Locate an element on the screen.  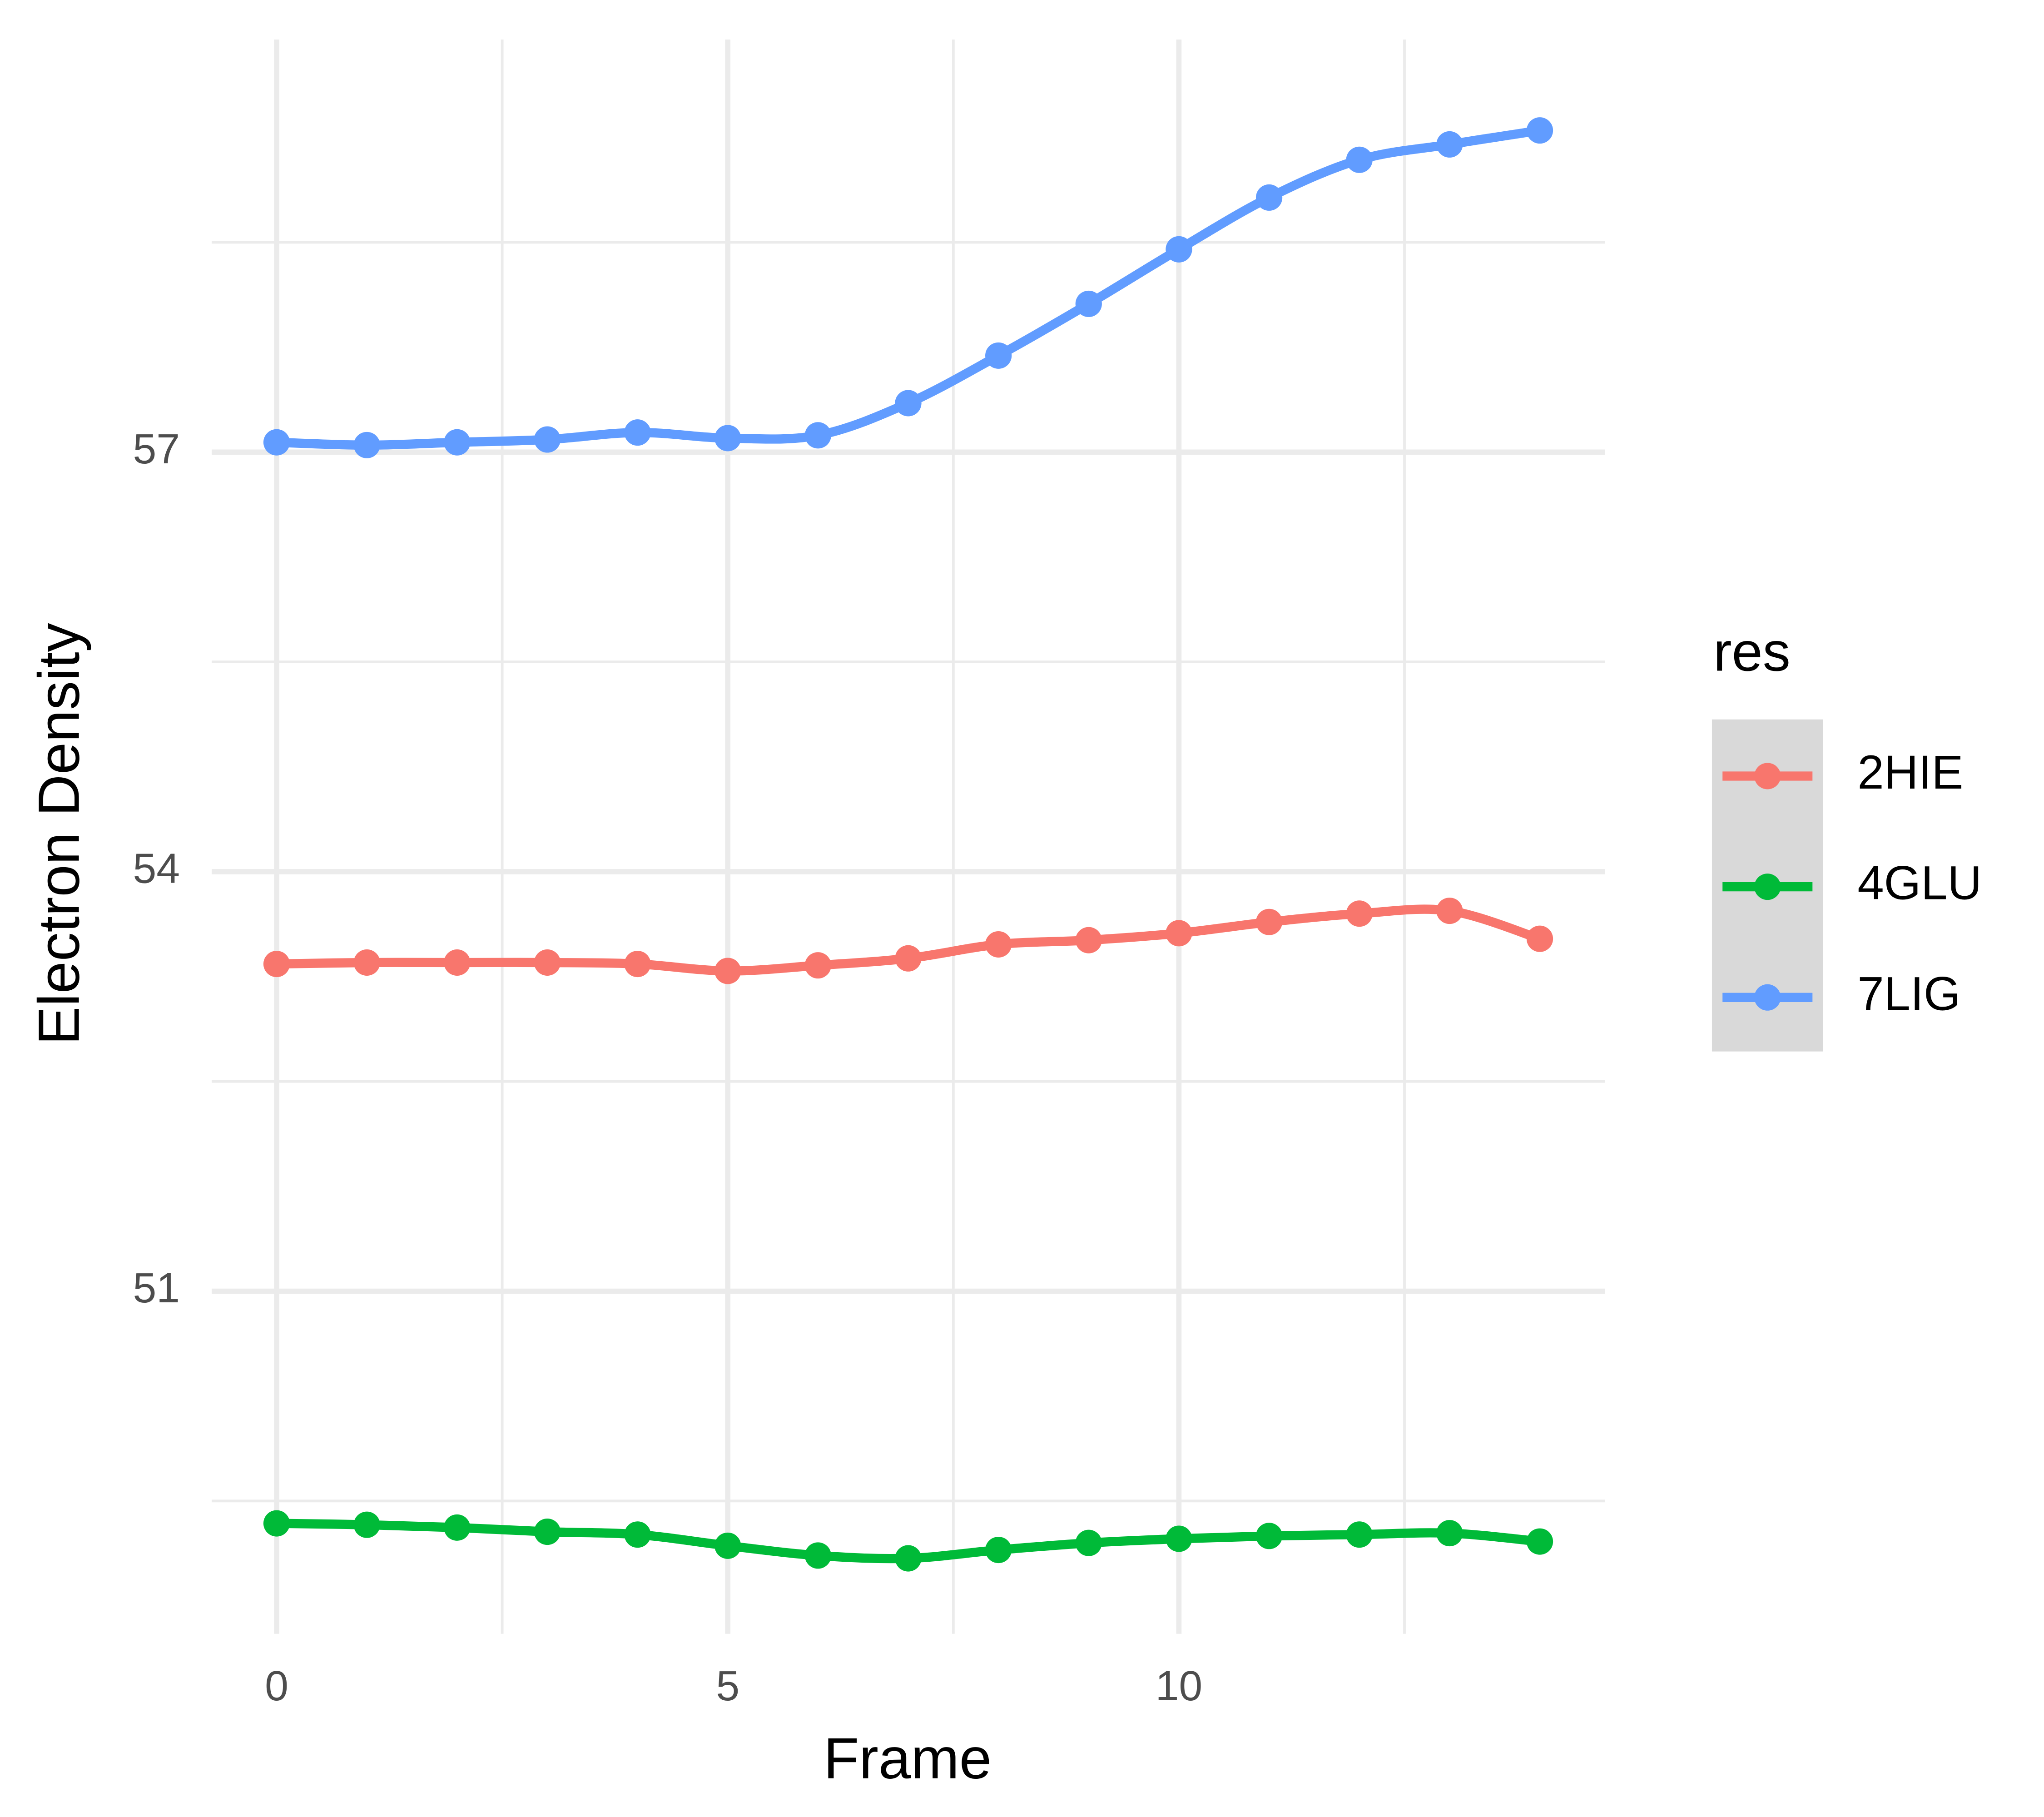
y-axis-title: Electron Density is located at coordinates (58, 834).